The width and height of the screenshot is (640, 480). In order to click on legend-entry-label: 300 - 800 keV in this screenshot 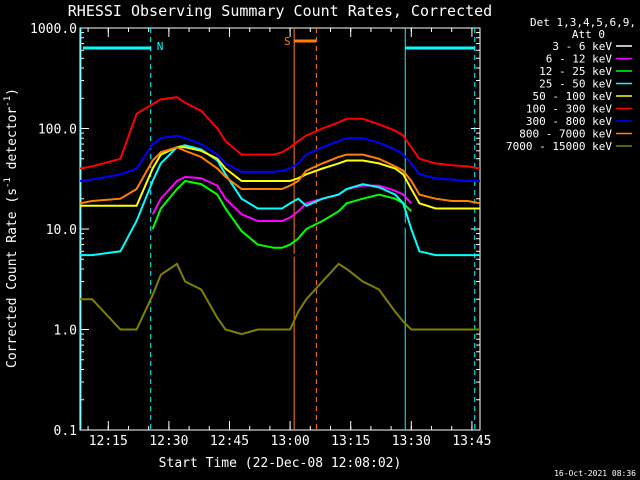, I will do `click(569, 121)`.